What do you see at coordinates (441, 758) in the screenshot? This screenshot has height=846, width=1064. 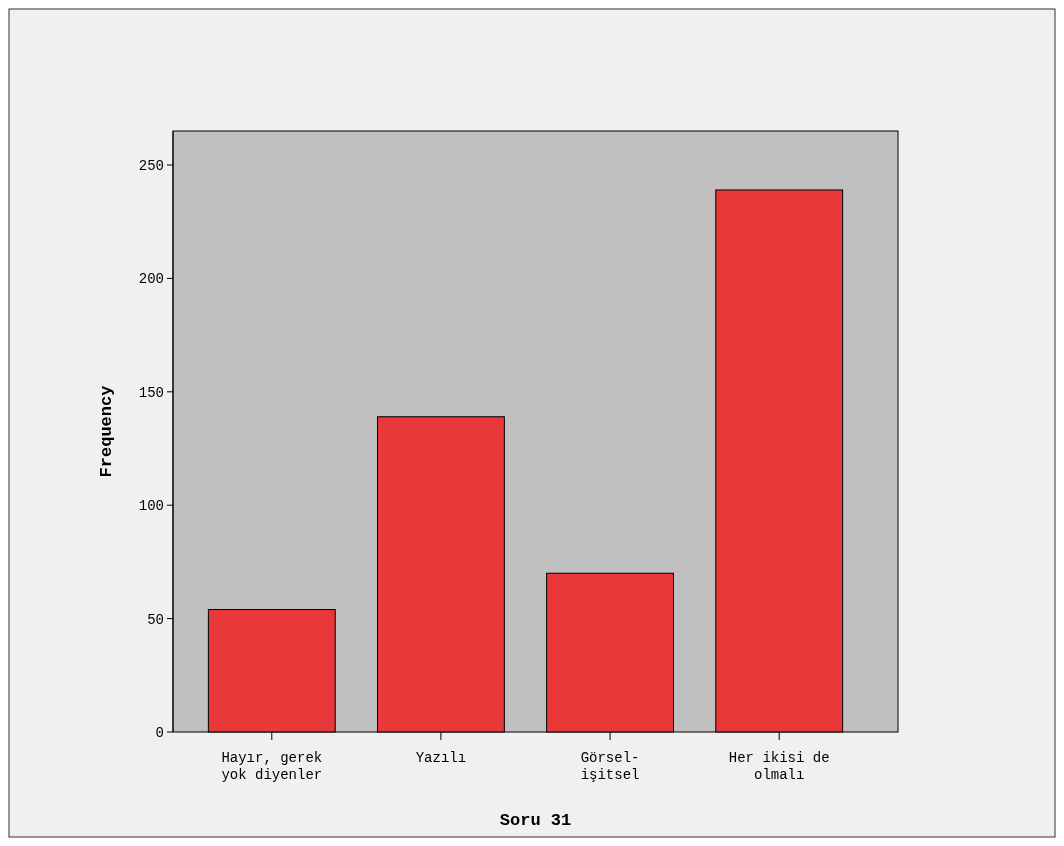 I see `x-tick-label: Yazılı` at bounding box center [441, 758].